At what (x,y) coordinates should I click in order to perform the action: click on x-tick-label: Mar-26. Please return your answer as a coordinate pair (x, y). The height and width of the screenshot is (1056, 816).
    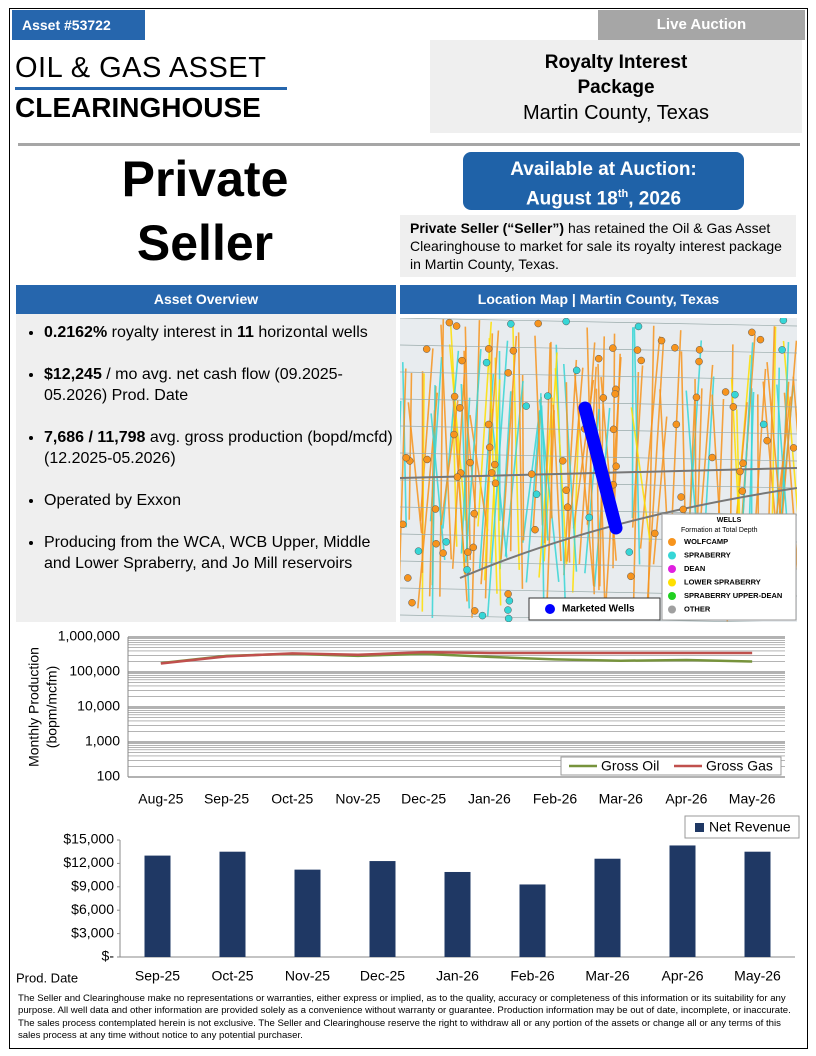
    Looking at the image, I should click on (607, 976).